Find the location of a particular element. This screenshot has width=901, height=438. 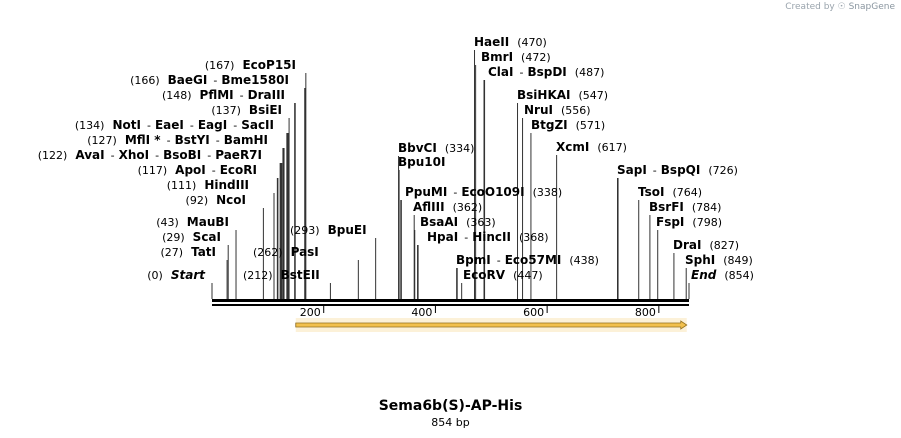

site-label-row: (29) ScaI is located at coordinates (191, 237).